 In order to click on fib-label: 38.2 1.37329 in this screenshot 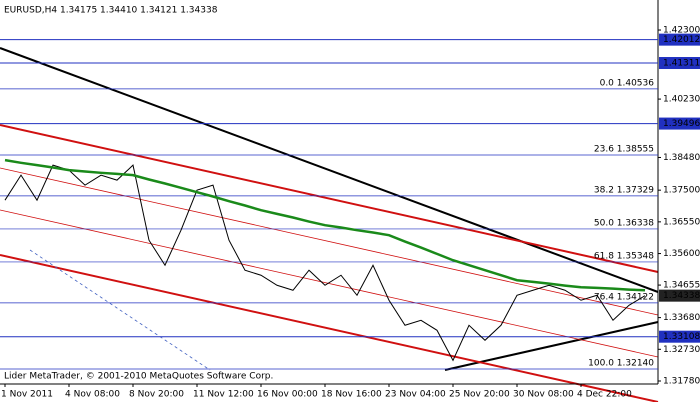, I will do `click(624, 190)`.